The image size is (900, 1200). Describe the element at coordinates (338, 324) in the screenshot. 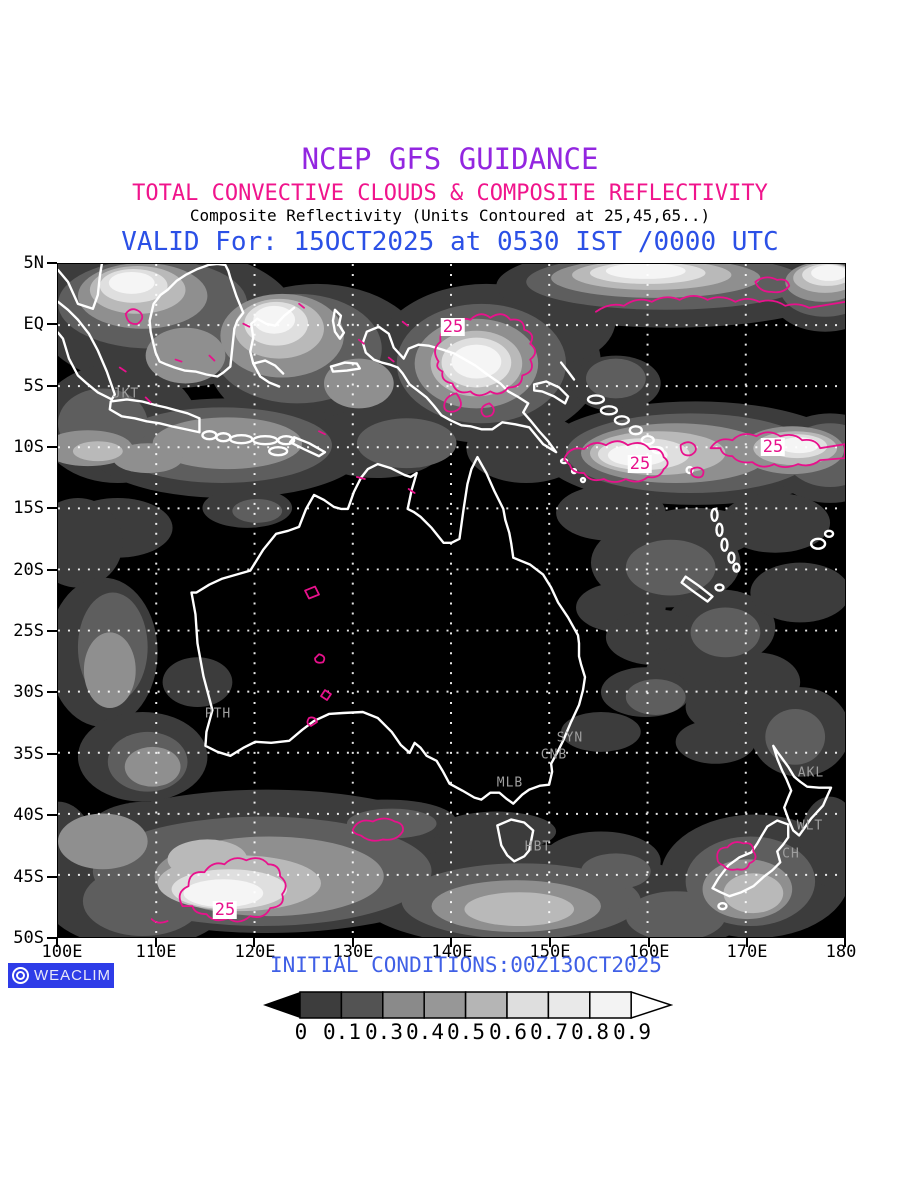

I see `coast-halmahera` at that location.